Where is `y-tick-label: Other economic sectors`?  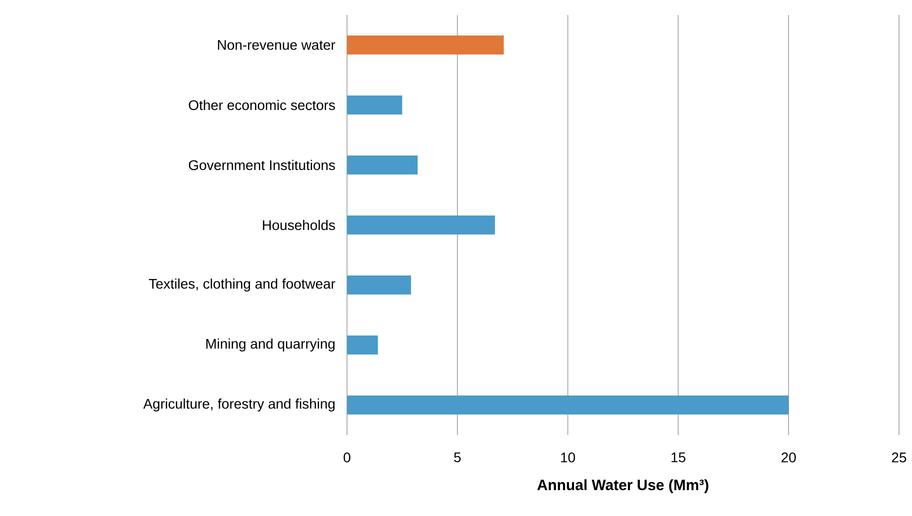
y-tick-label: Other economic sectors is located at coordinates (261, 105).